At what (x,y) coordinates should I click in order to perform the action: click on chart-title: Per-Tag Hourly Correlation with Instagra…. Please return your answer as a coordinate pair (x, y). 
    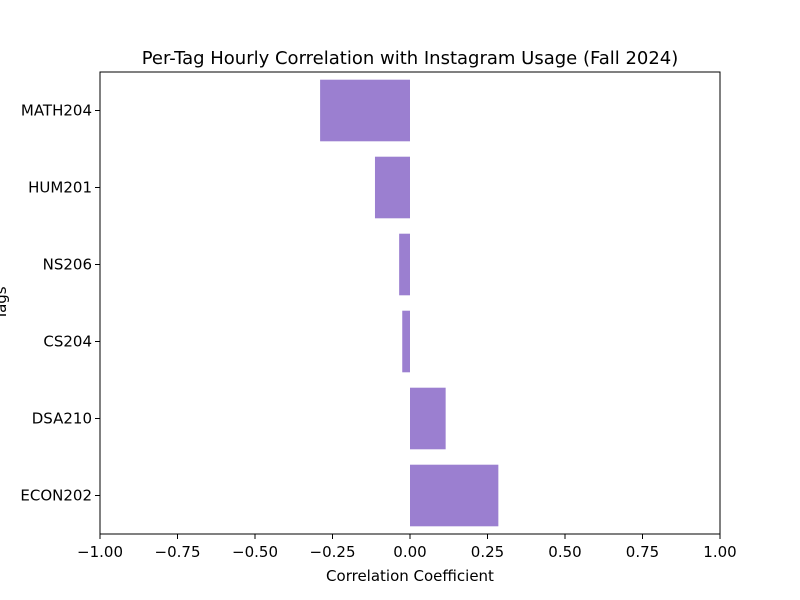
    Looking at the image, I should click on (410, 58).